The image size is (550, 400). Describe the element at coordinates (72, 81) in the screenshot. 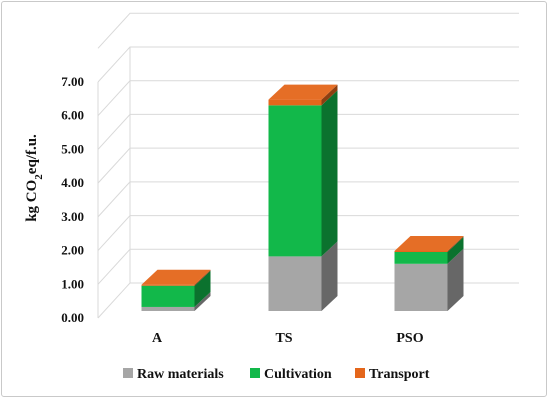

I see `y-tick-label: 7.00` at that location.